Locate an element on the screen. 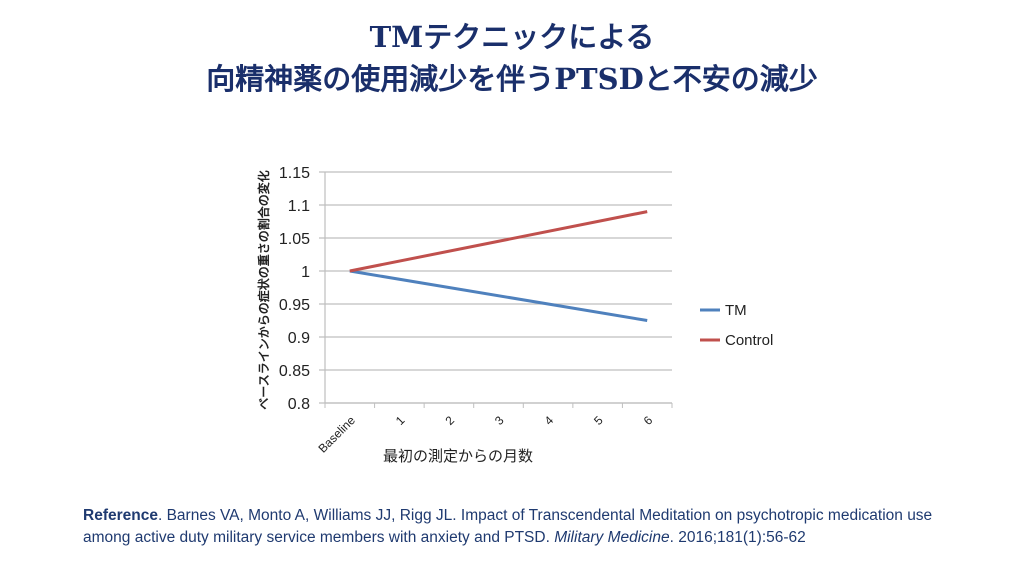  y-tick-label: 0.95 is located at coordinates (294, 305).